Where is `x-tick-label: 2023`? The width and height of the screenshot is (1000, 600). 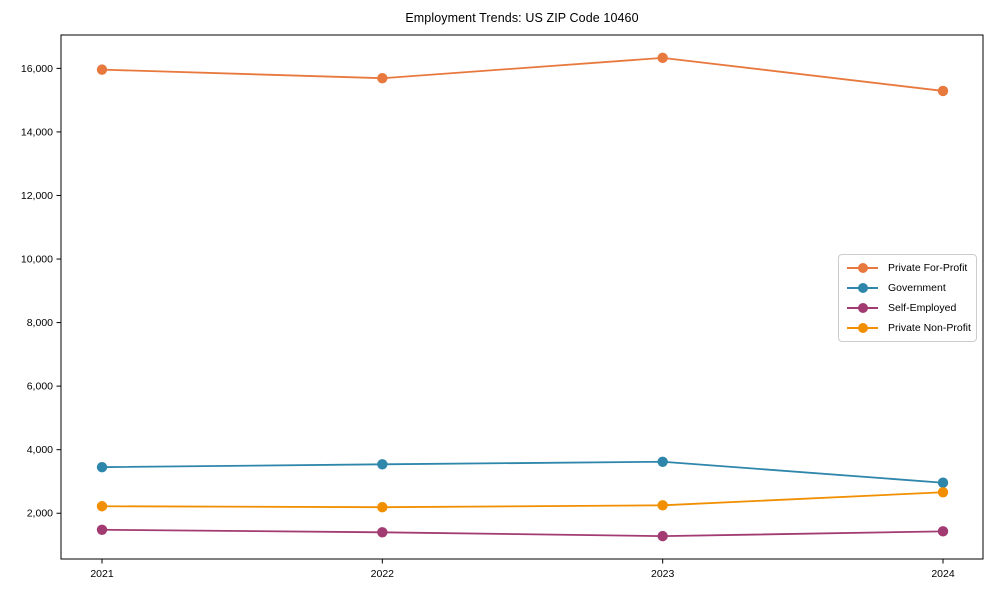 x-tick-label: 2023 is located at coordinates (663, 574).